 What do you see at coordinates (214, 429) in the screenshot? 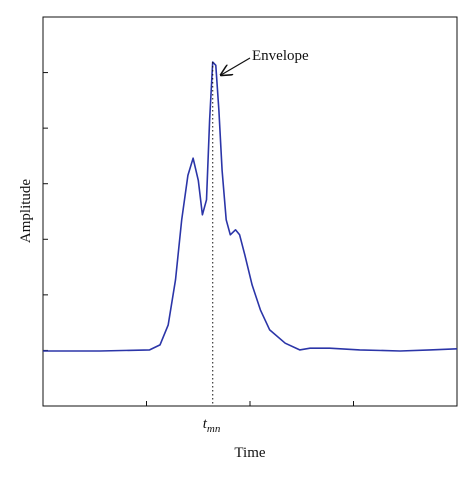
I see `marker-label-sub: mn` at bounding box center [214, 429].